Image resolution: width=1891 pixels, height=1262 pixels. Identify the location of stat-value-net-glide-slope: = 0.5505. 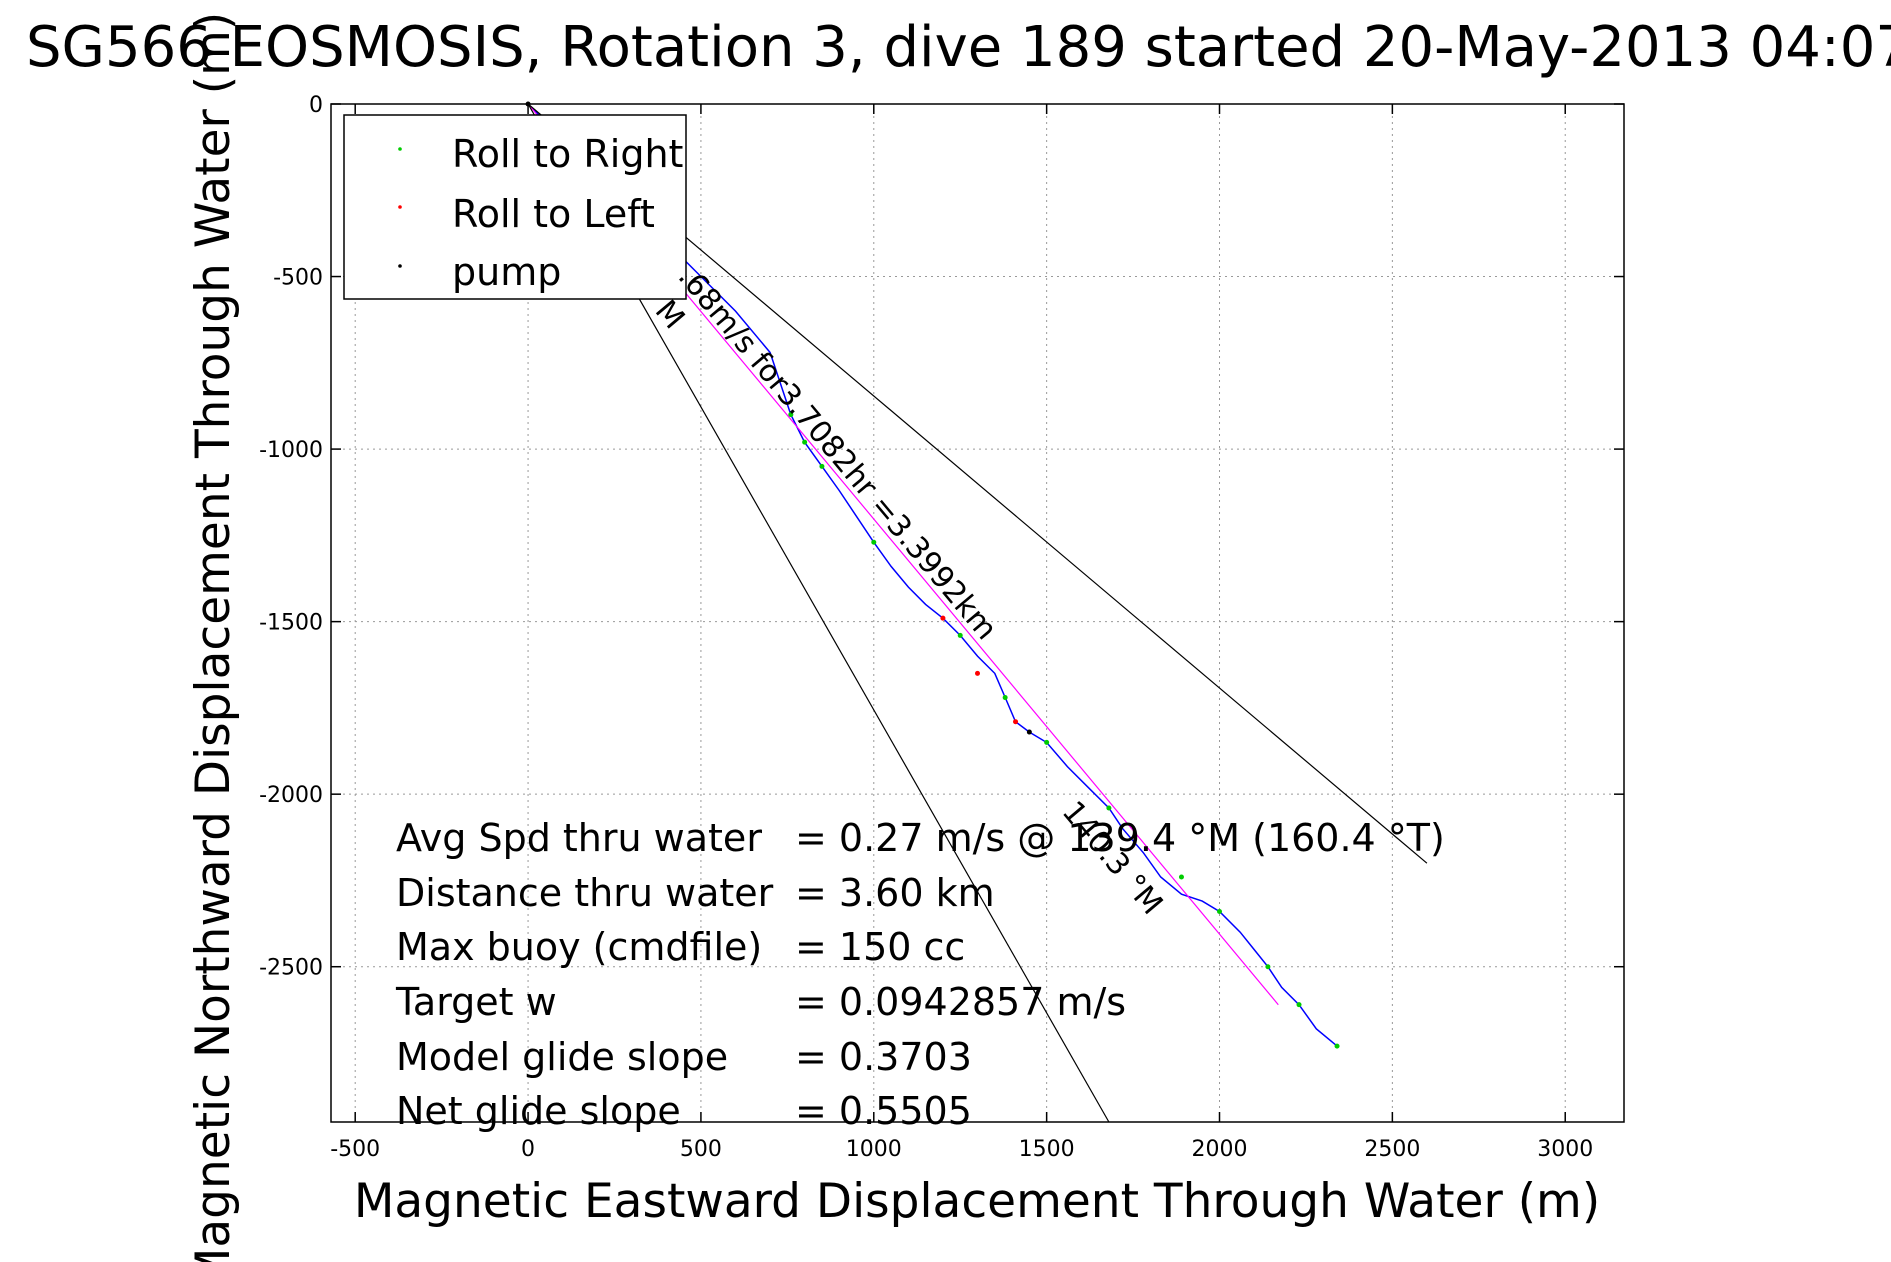
(883, 1111).